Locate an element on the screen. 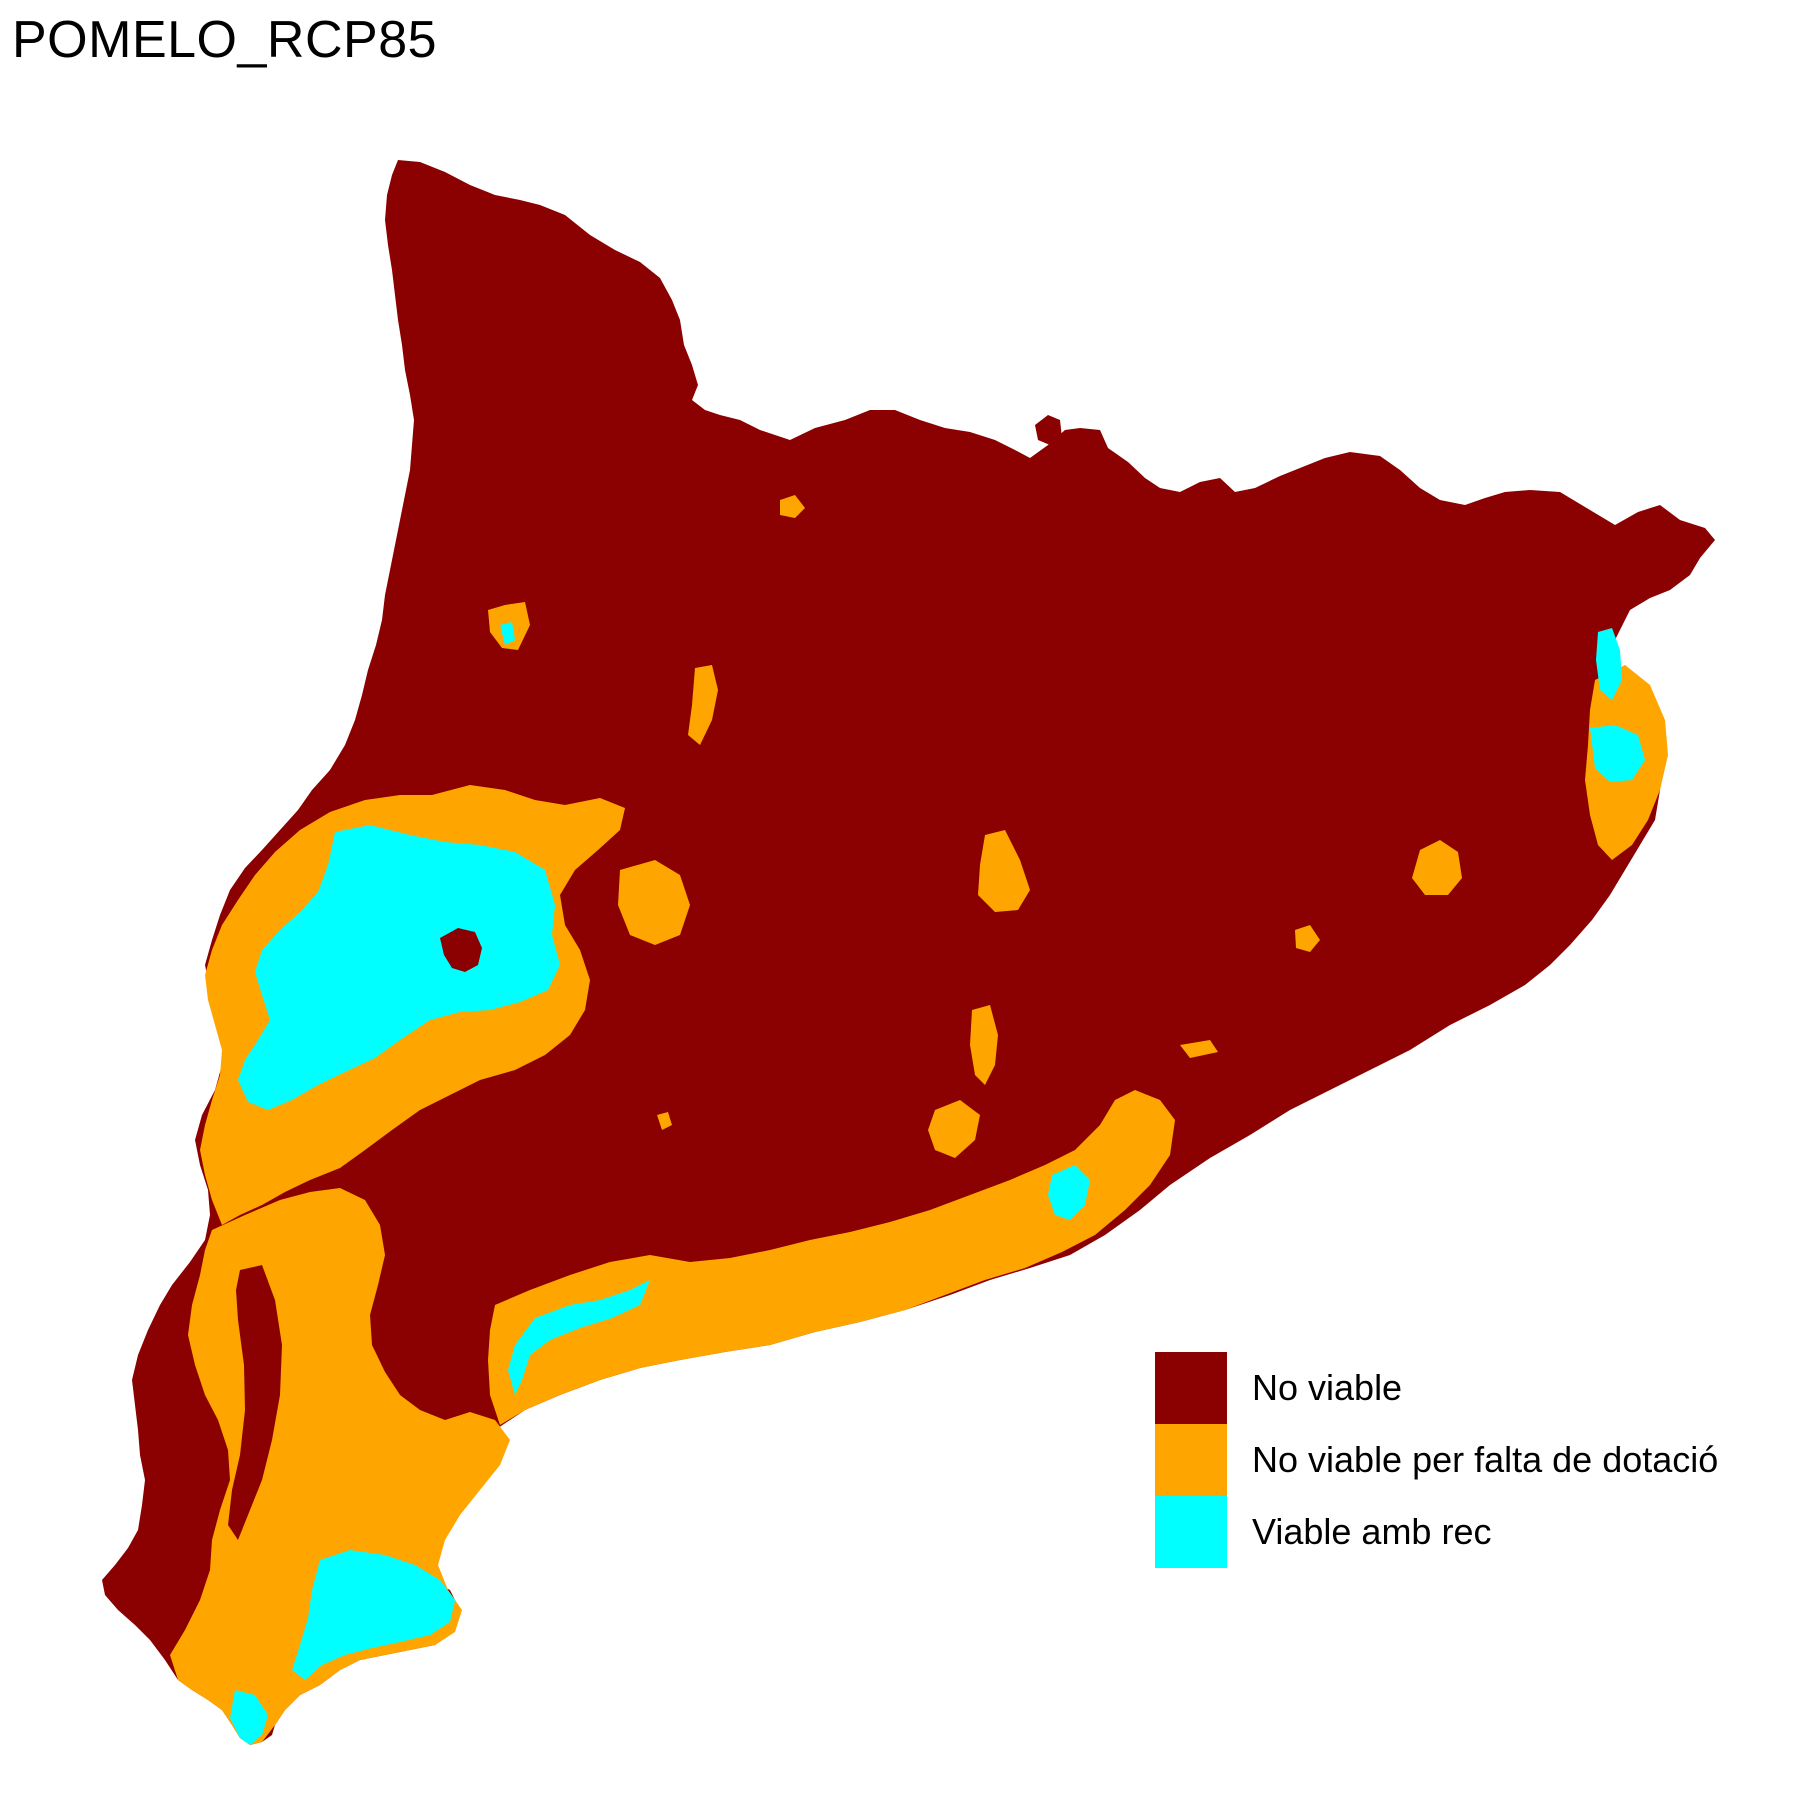 This screenshot has height=1800, width=1800. legend-swatch-no-viable is located at coordinates (1191, 1388).